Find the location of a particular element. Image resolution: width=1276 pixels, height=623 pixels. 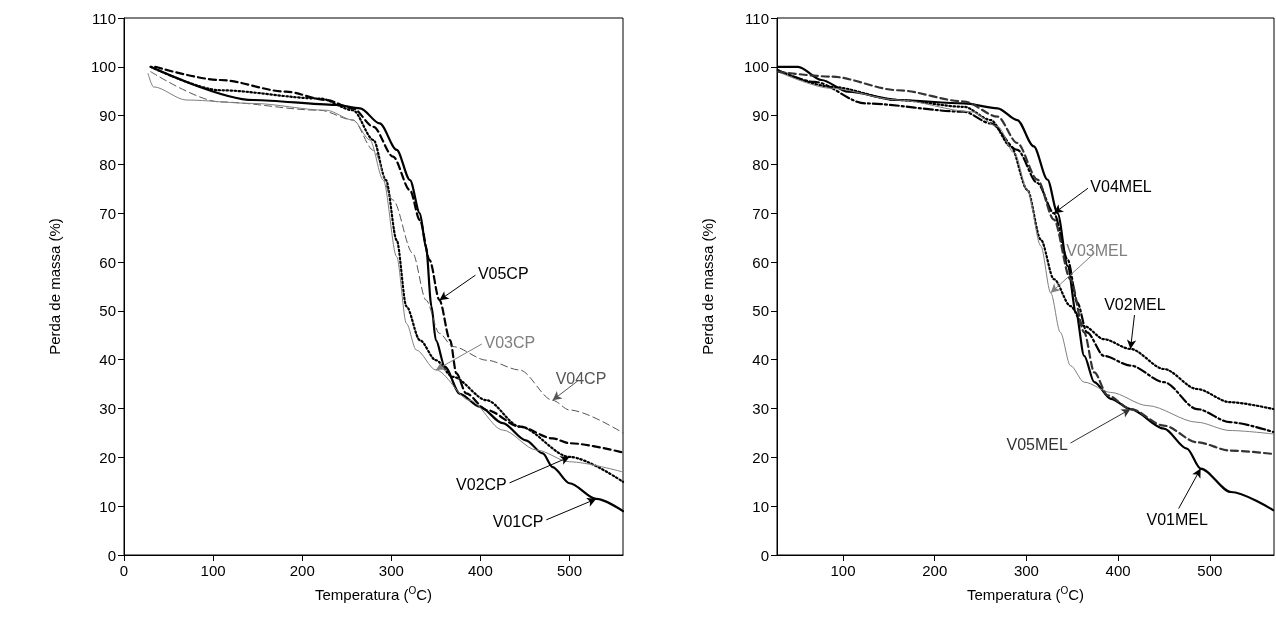

text: V03CP is located at coordinates (510, 342).